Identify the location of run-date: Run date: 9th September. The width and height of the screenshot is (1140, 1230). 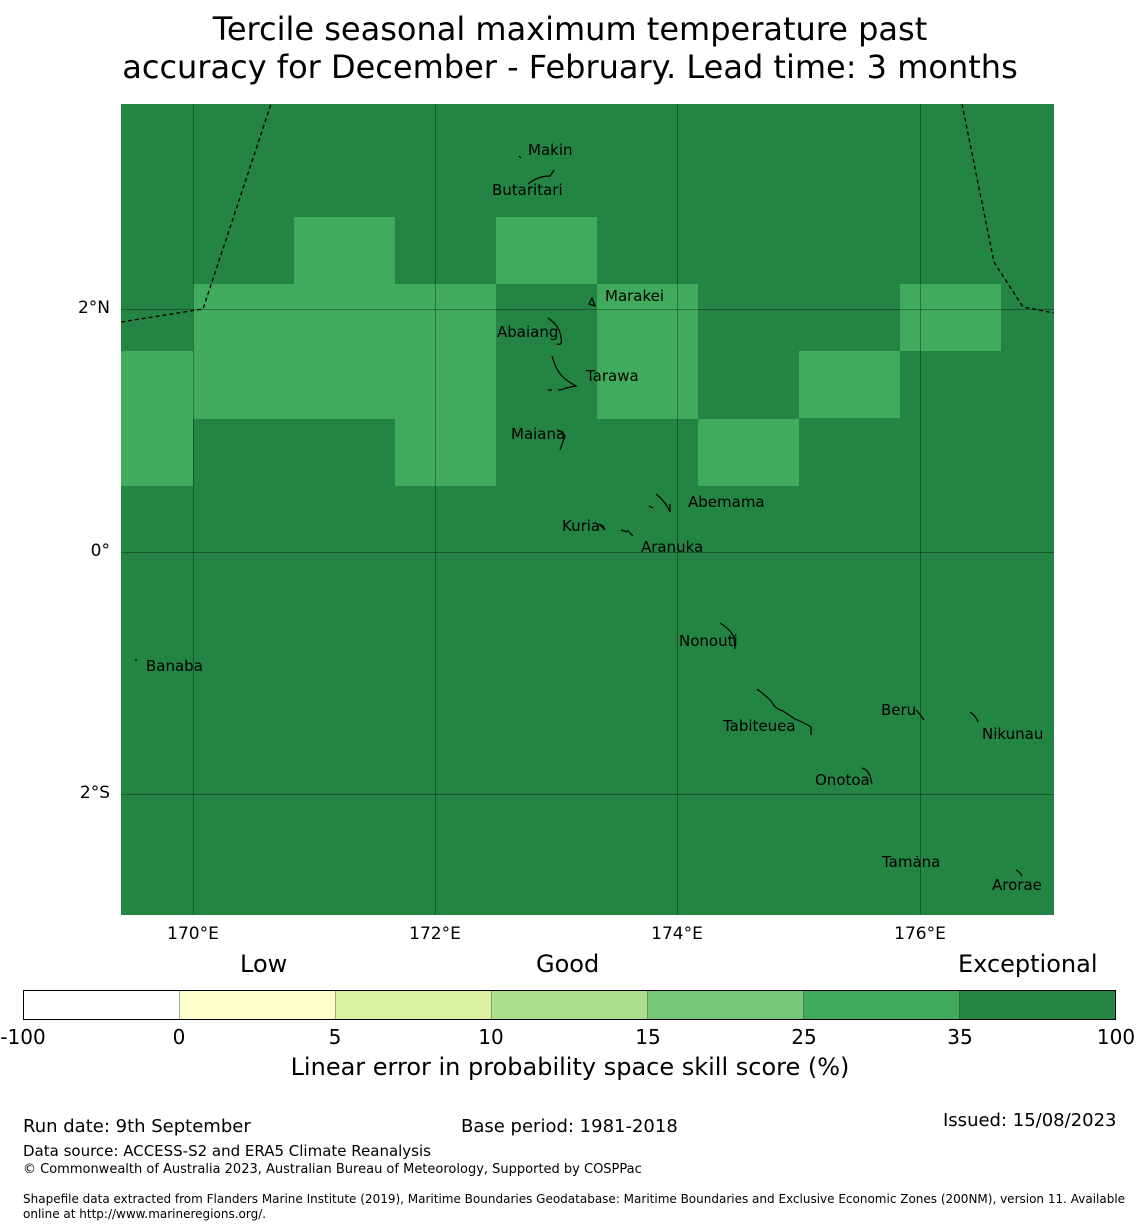
(137, 1126).